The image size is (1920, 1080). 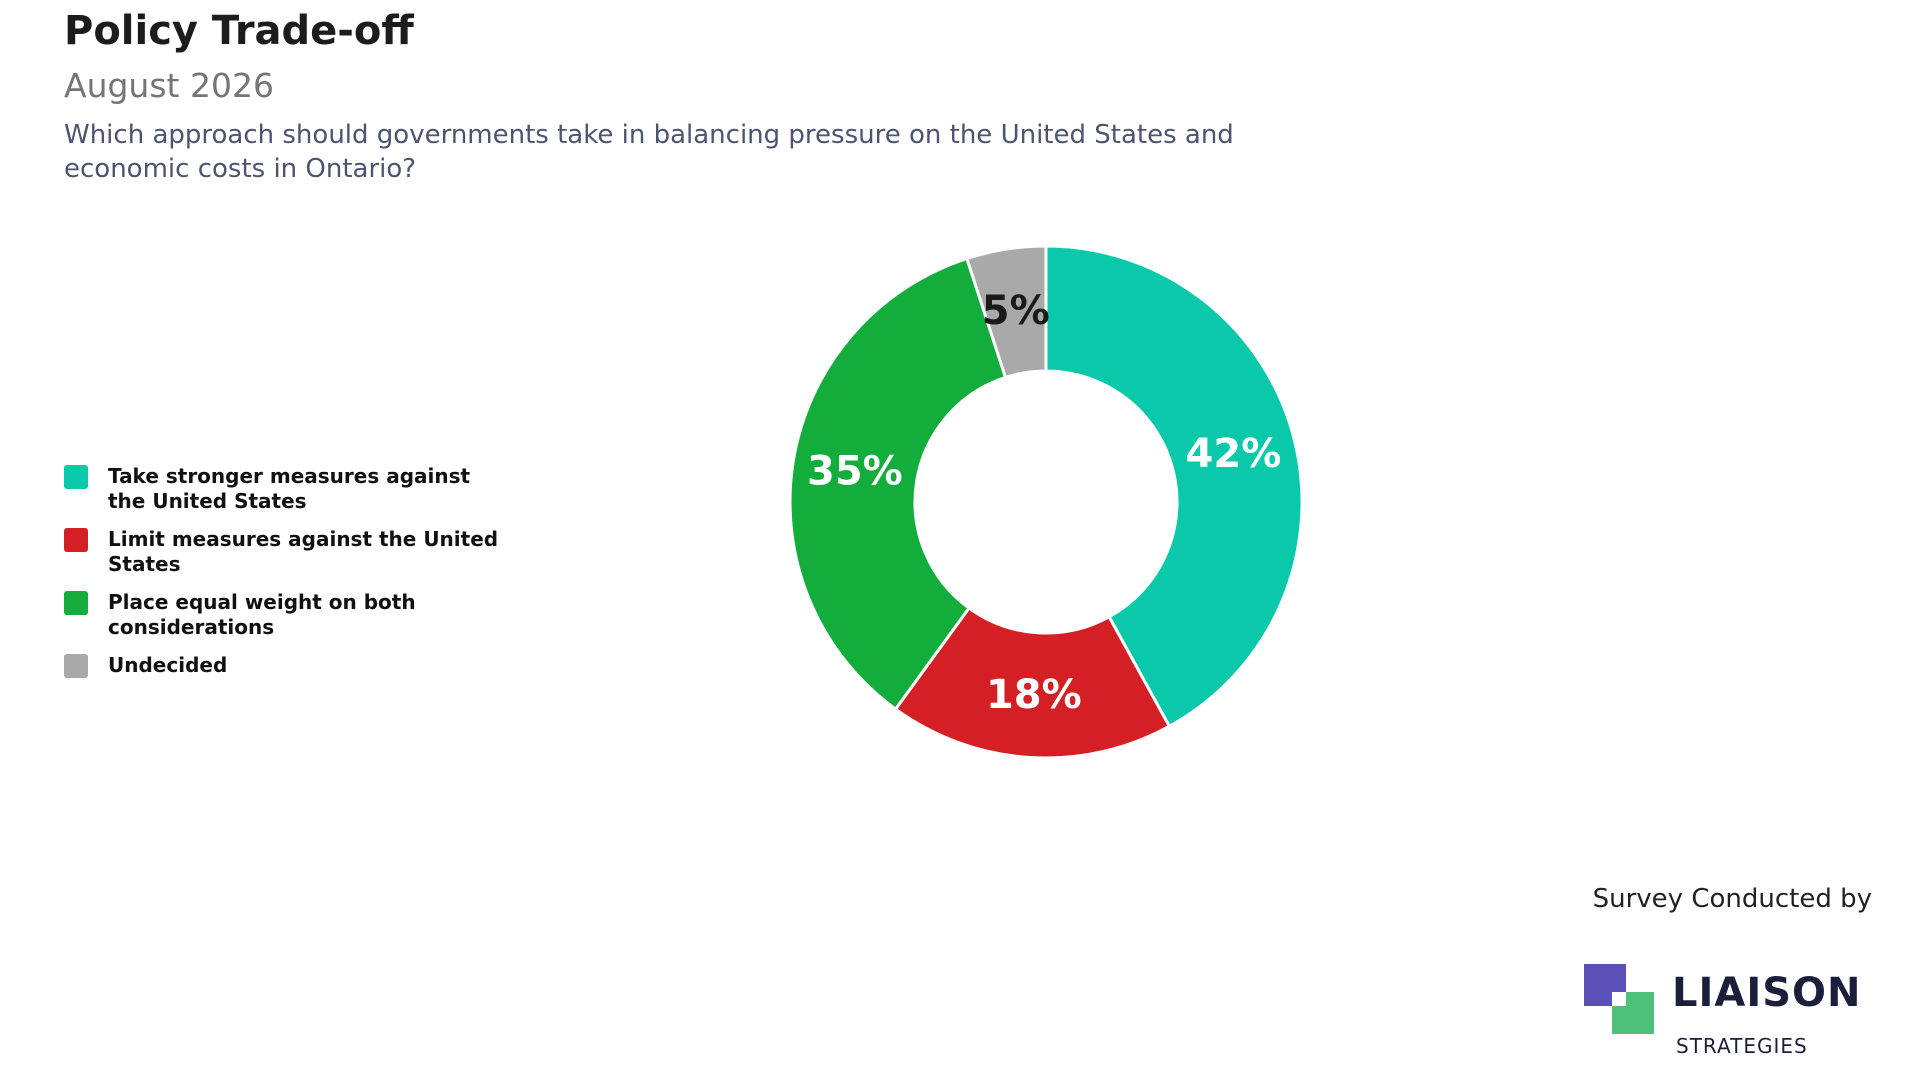 I want to click on logo-subtitle: STRATEGIES, so click(x=1742, y=1046).